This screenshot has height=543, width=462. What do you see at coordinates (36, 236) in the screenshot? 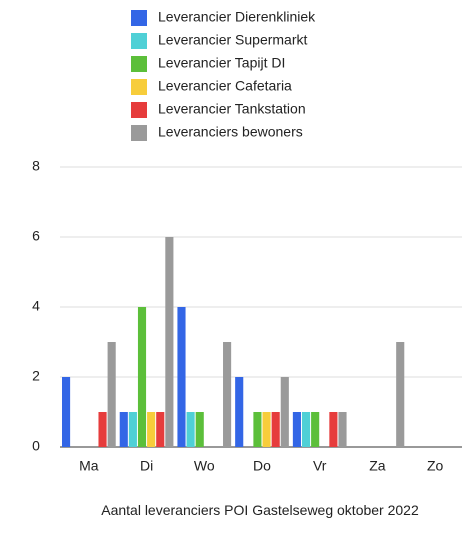
I see `y-tick-label: 6` at bounding box center [36, 236].